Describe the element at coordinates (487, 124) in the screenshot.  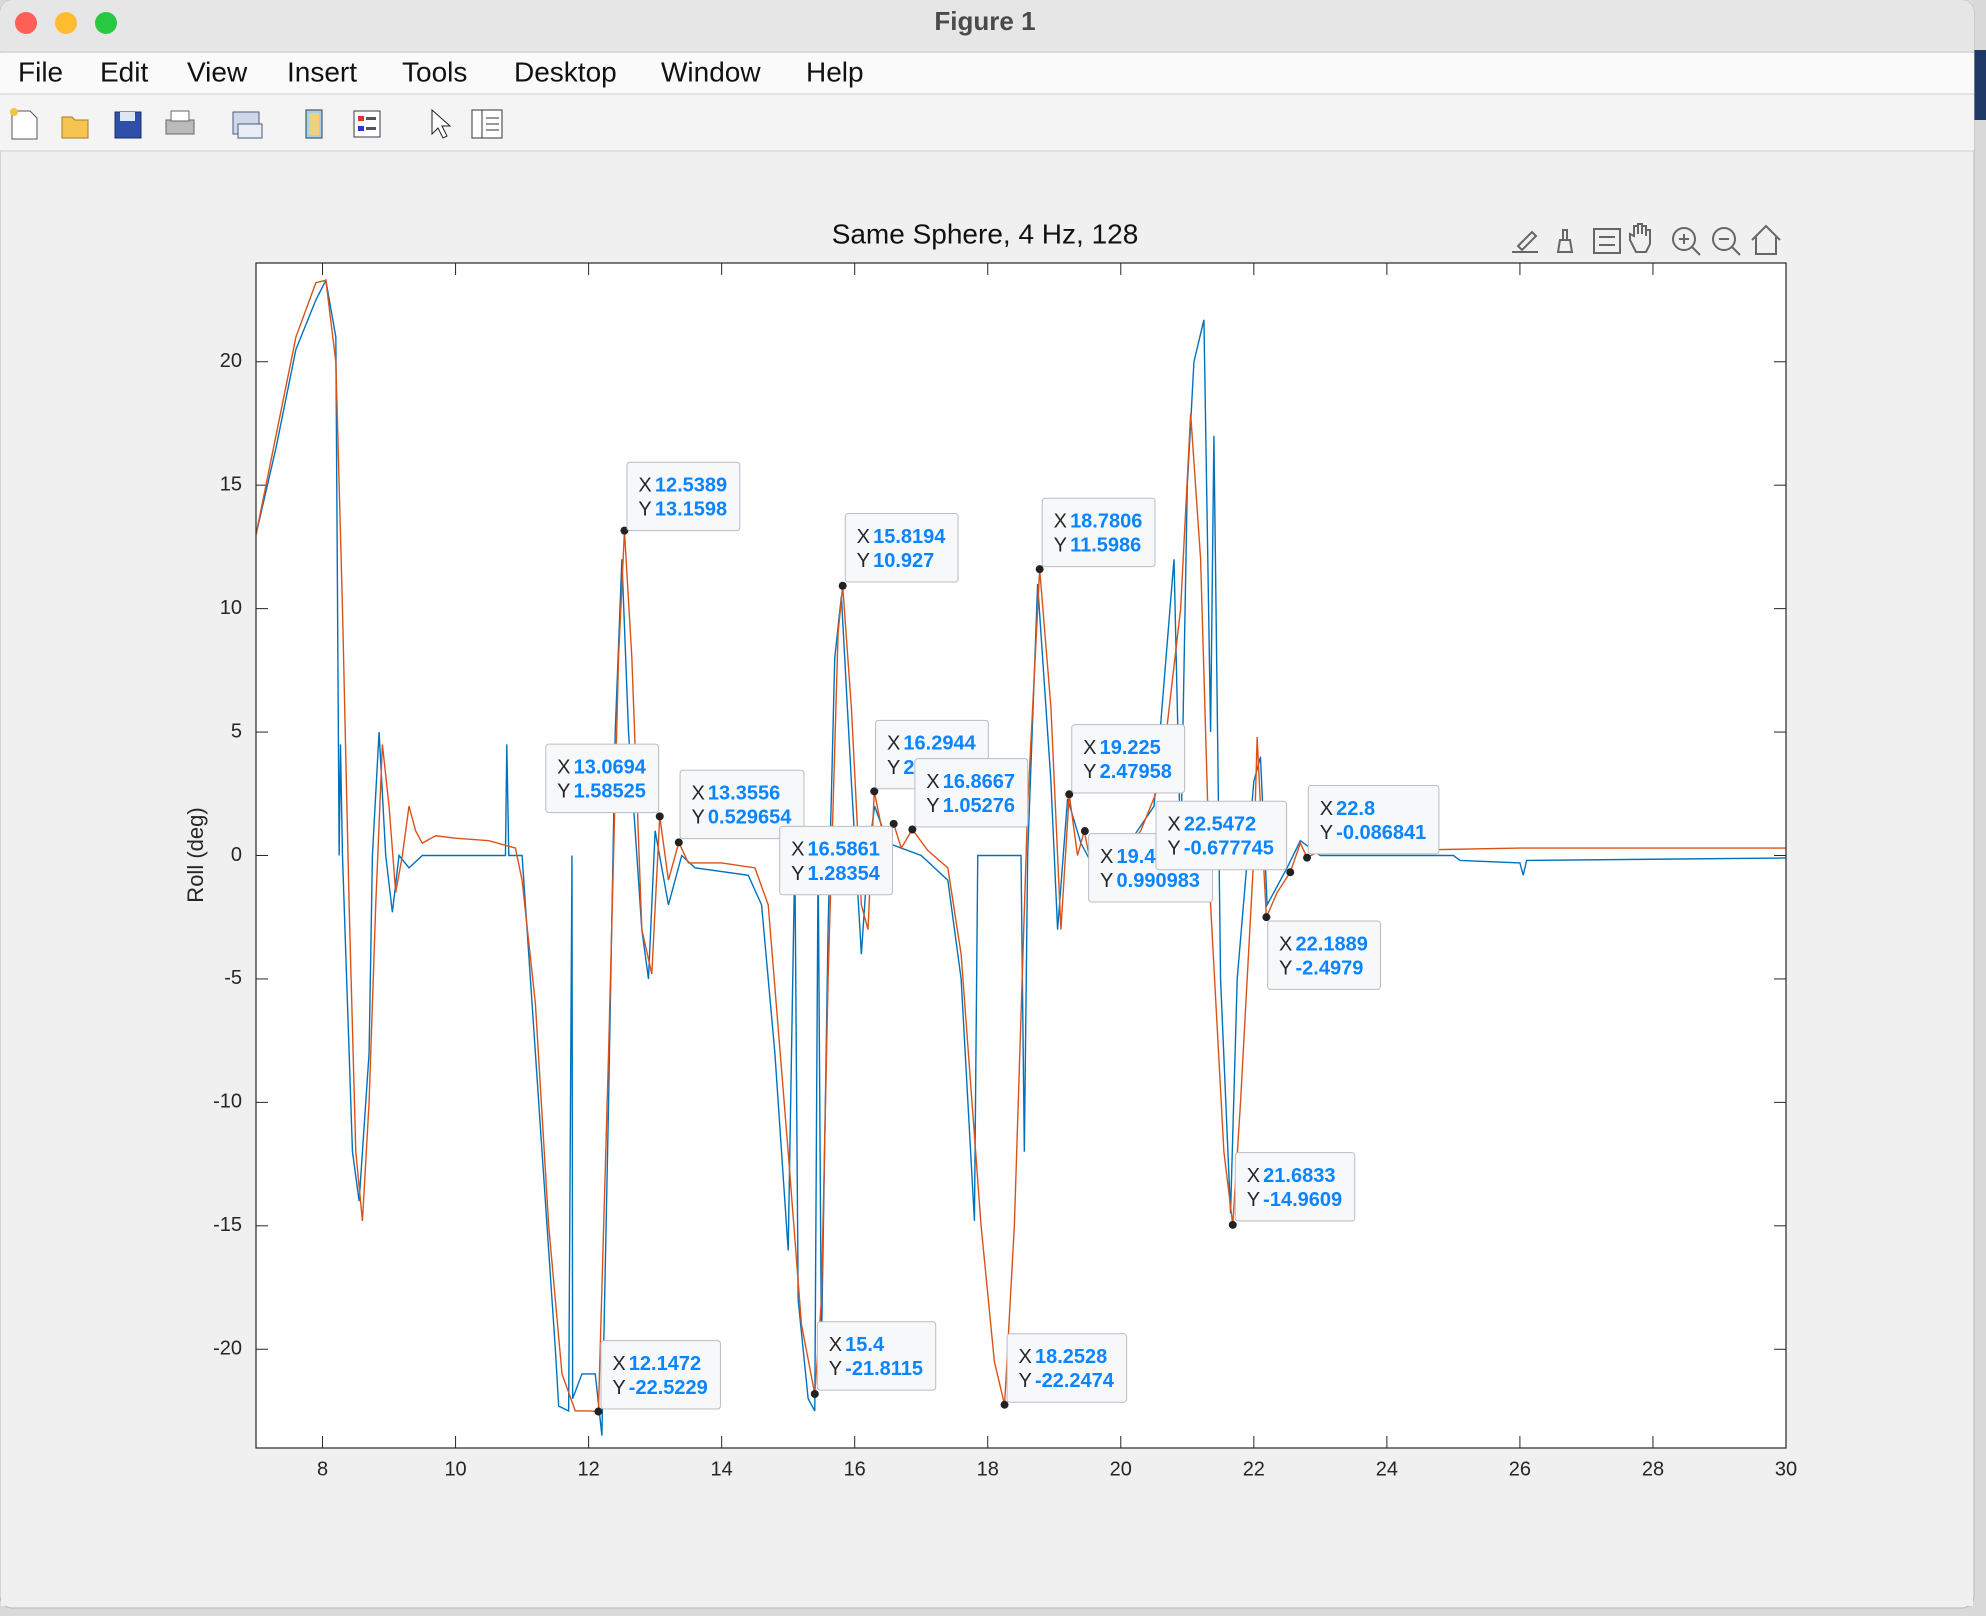
I see `property-inspector-button` at that location.